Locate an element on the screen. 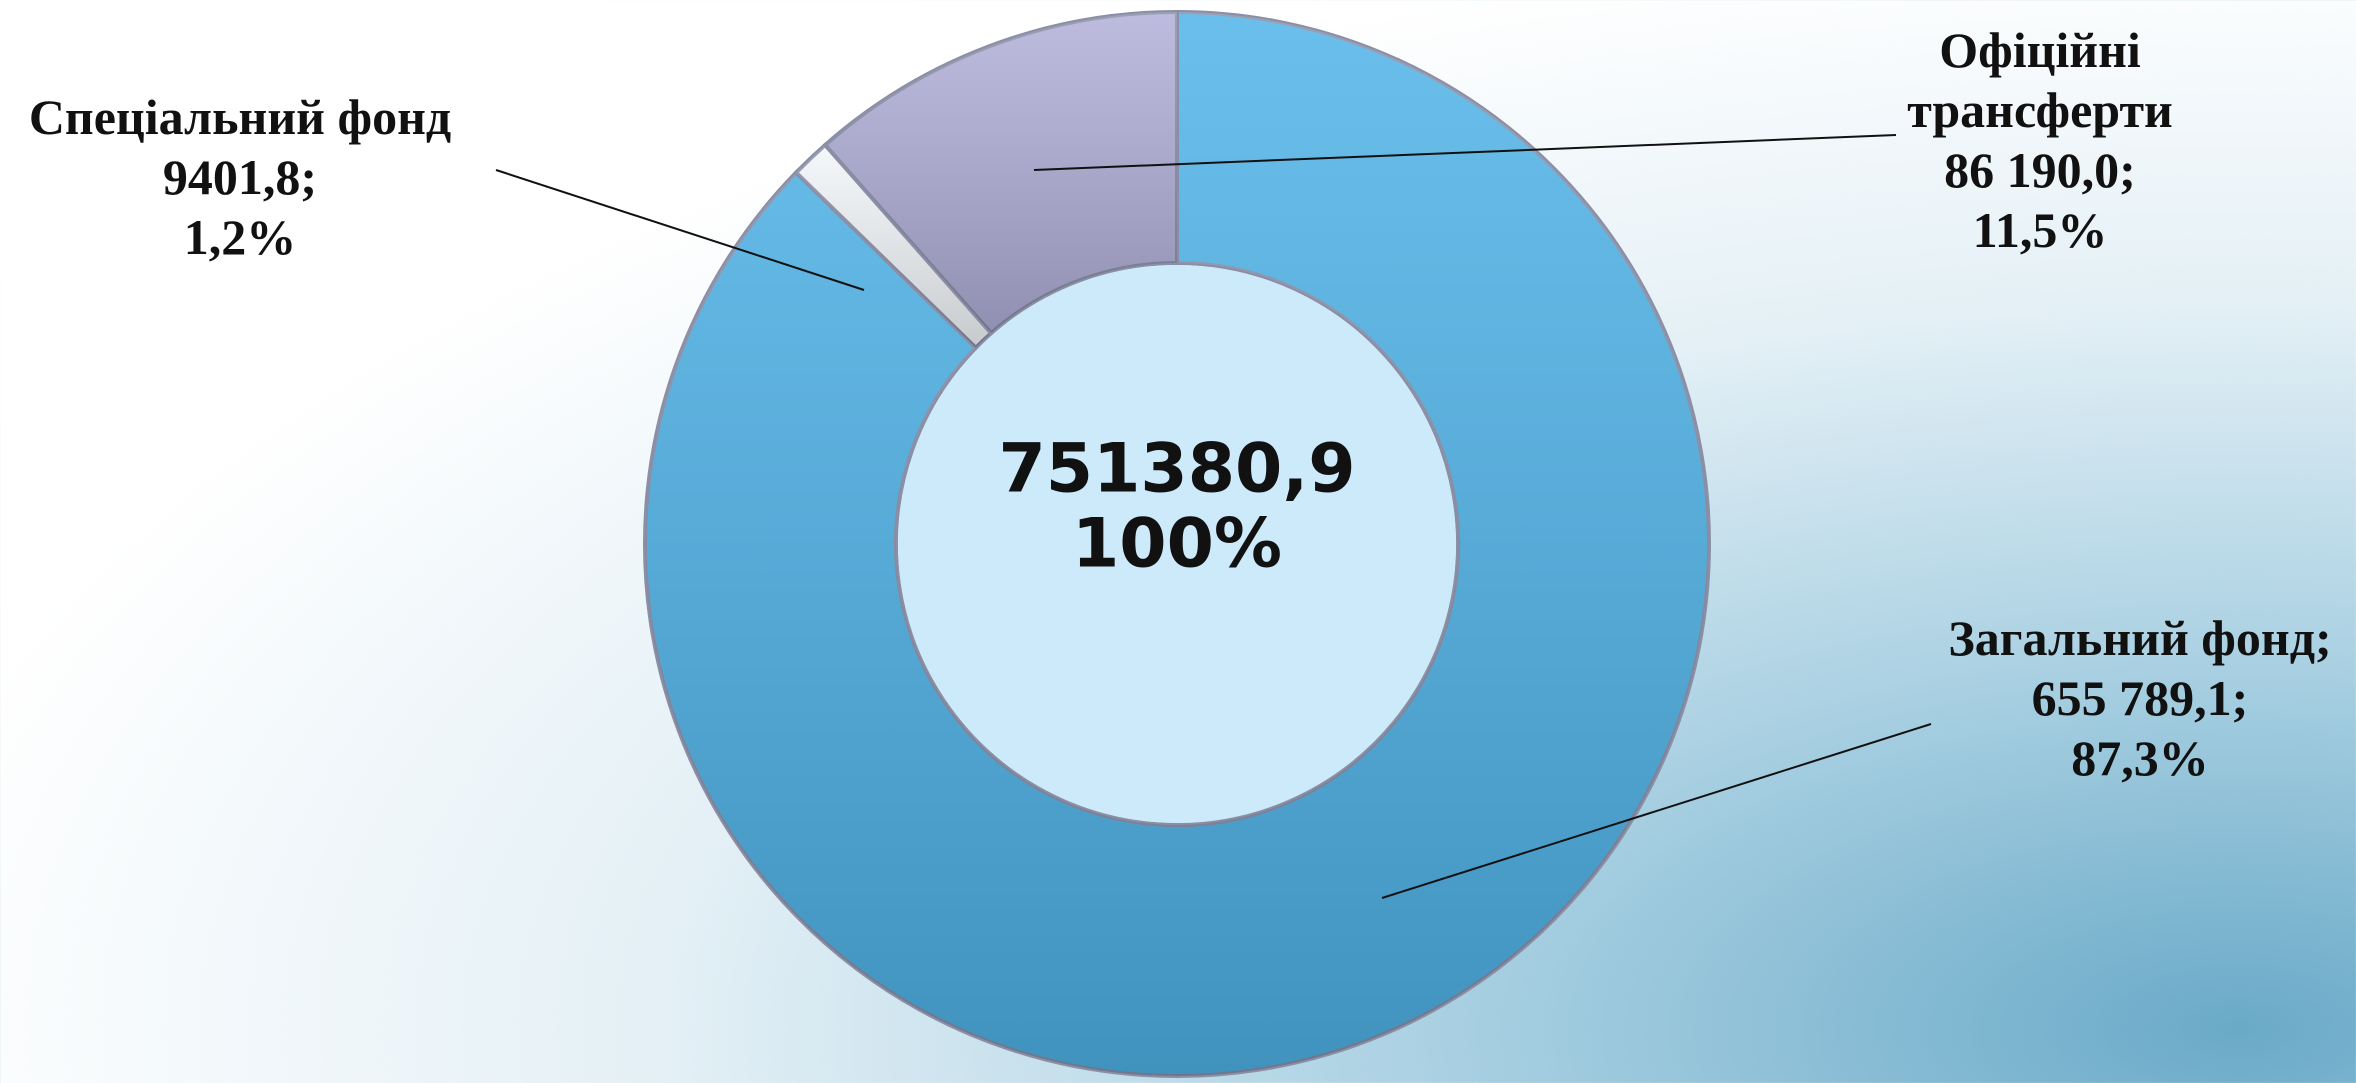  label-name: Загальний фонд; is located at coordinates (2140, 638).